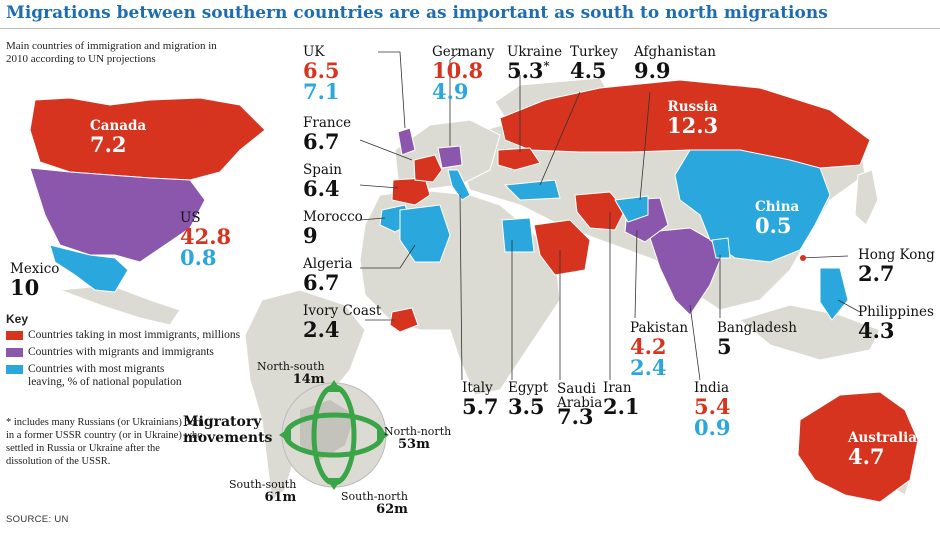 This screenshot has width=940, height=550. Describe the element at coordinates (342, 322) in the screenshot. I see `ivory-coast-label: Ivory Coast 2.4` at that location.